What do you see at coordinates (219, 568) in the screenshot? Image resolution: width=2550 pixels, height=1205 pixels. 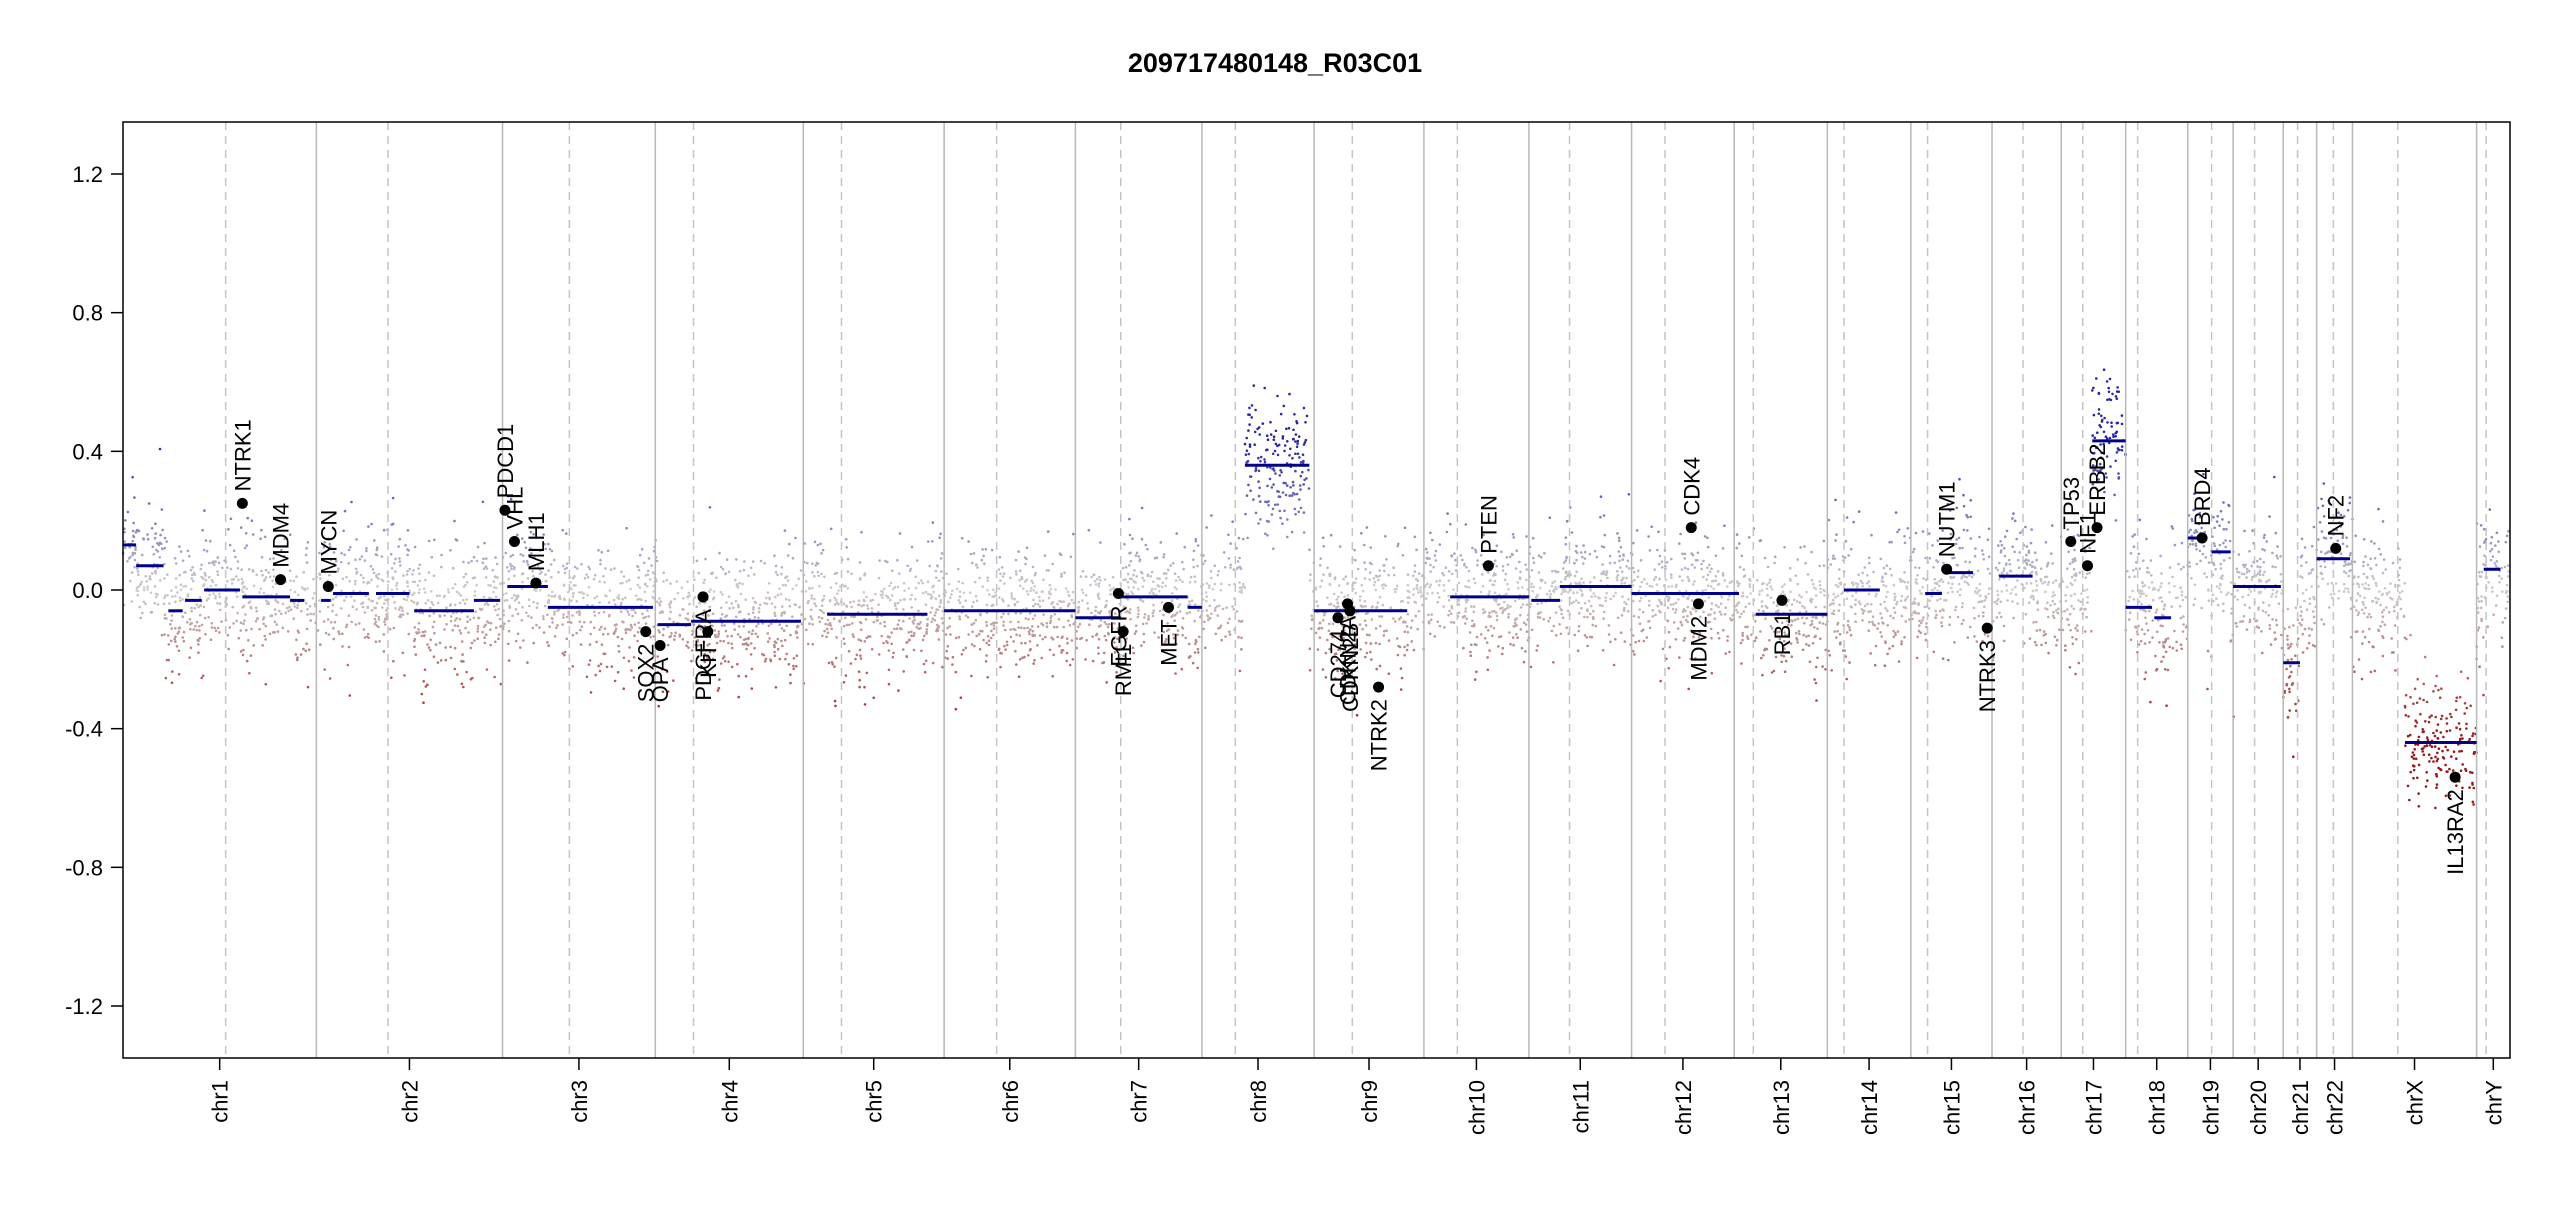 I see `probes-chr1` at bounding box center [219, 568].